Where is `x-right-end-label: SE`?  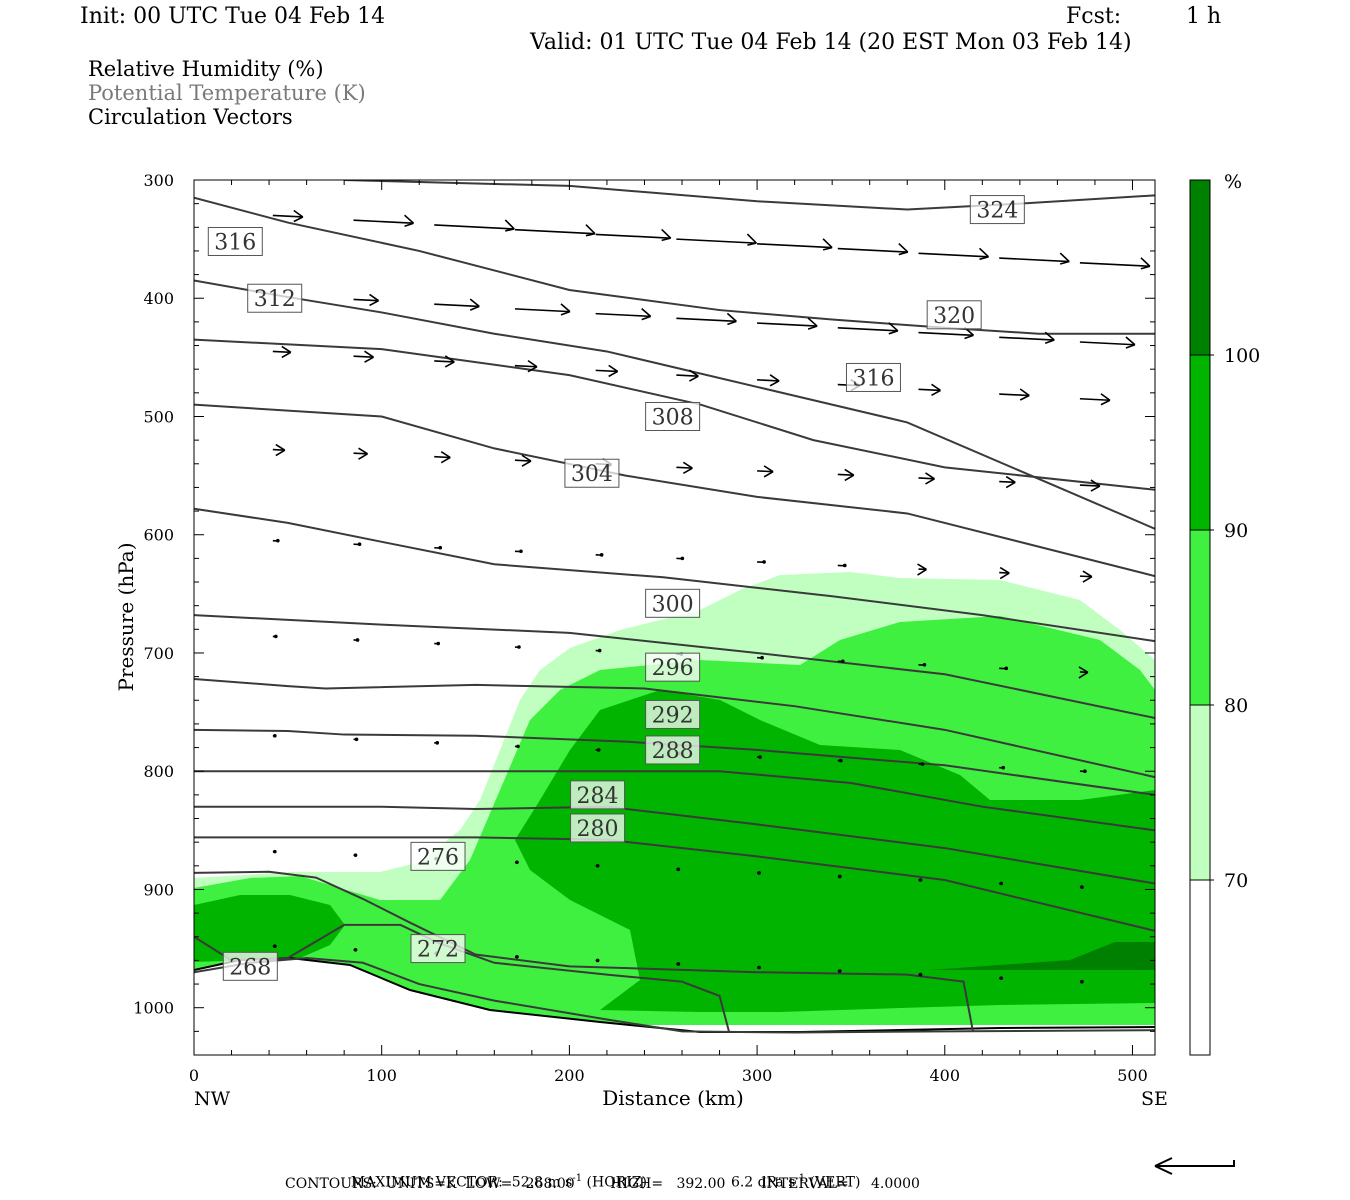
x-right-end-label: SE is located at coordinates (1154, 1099).